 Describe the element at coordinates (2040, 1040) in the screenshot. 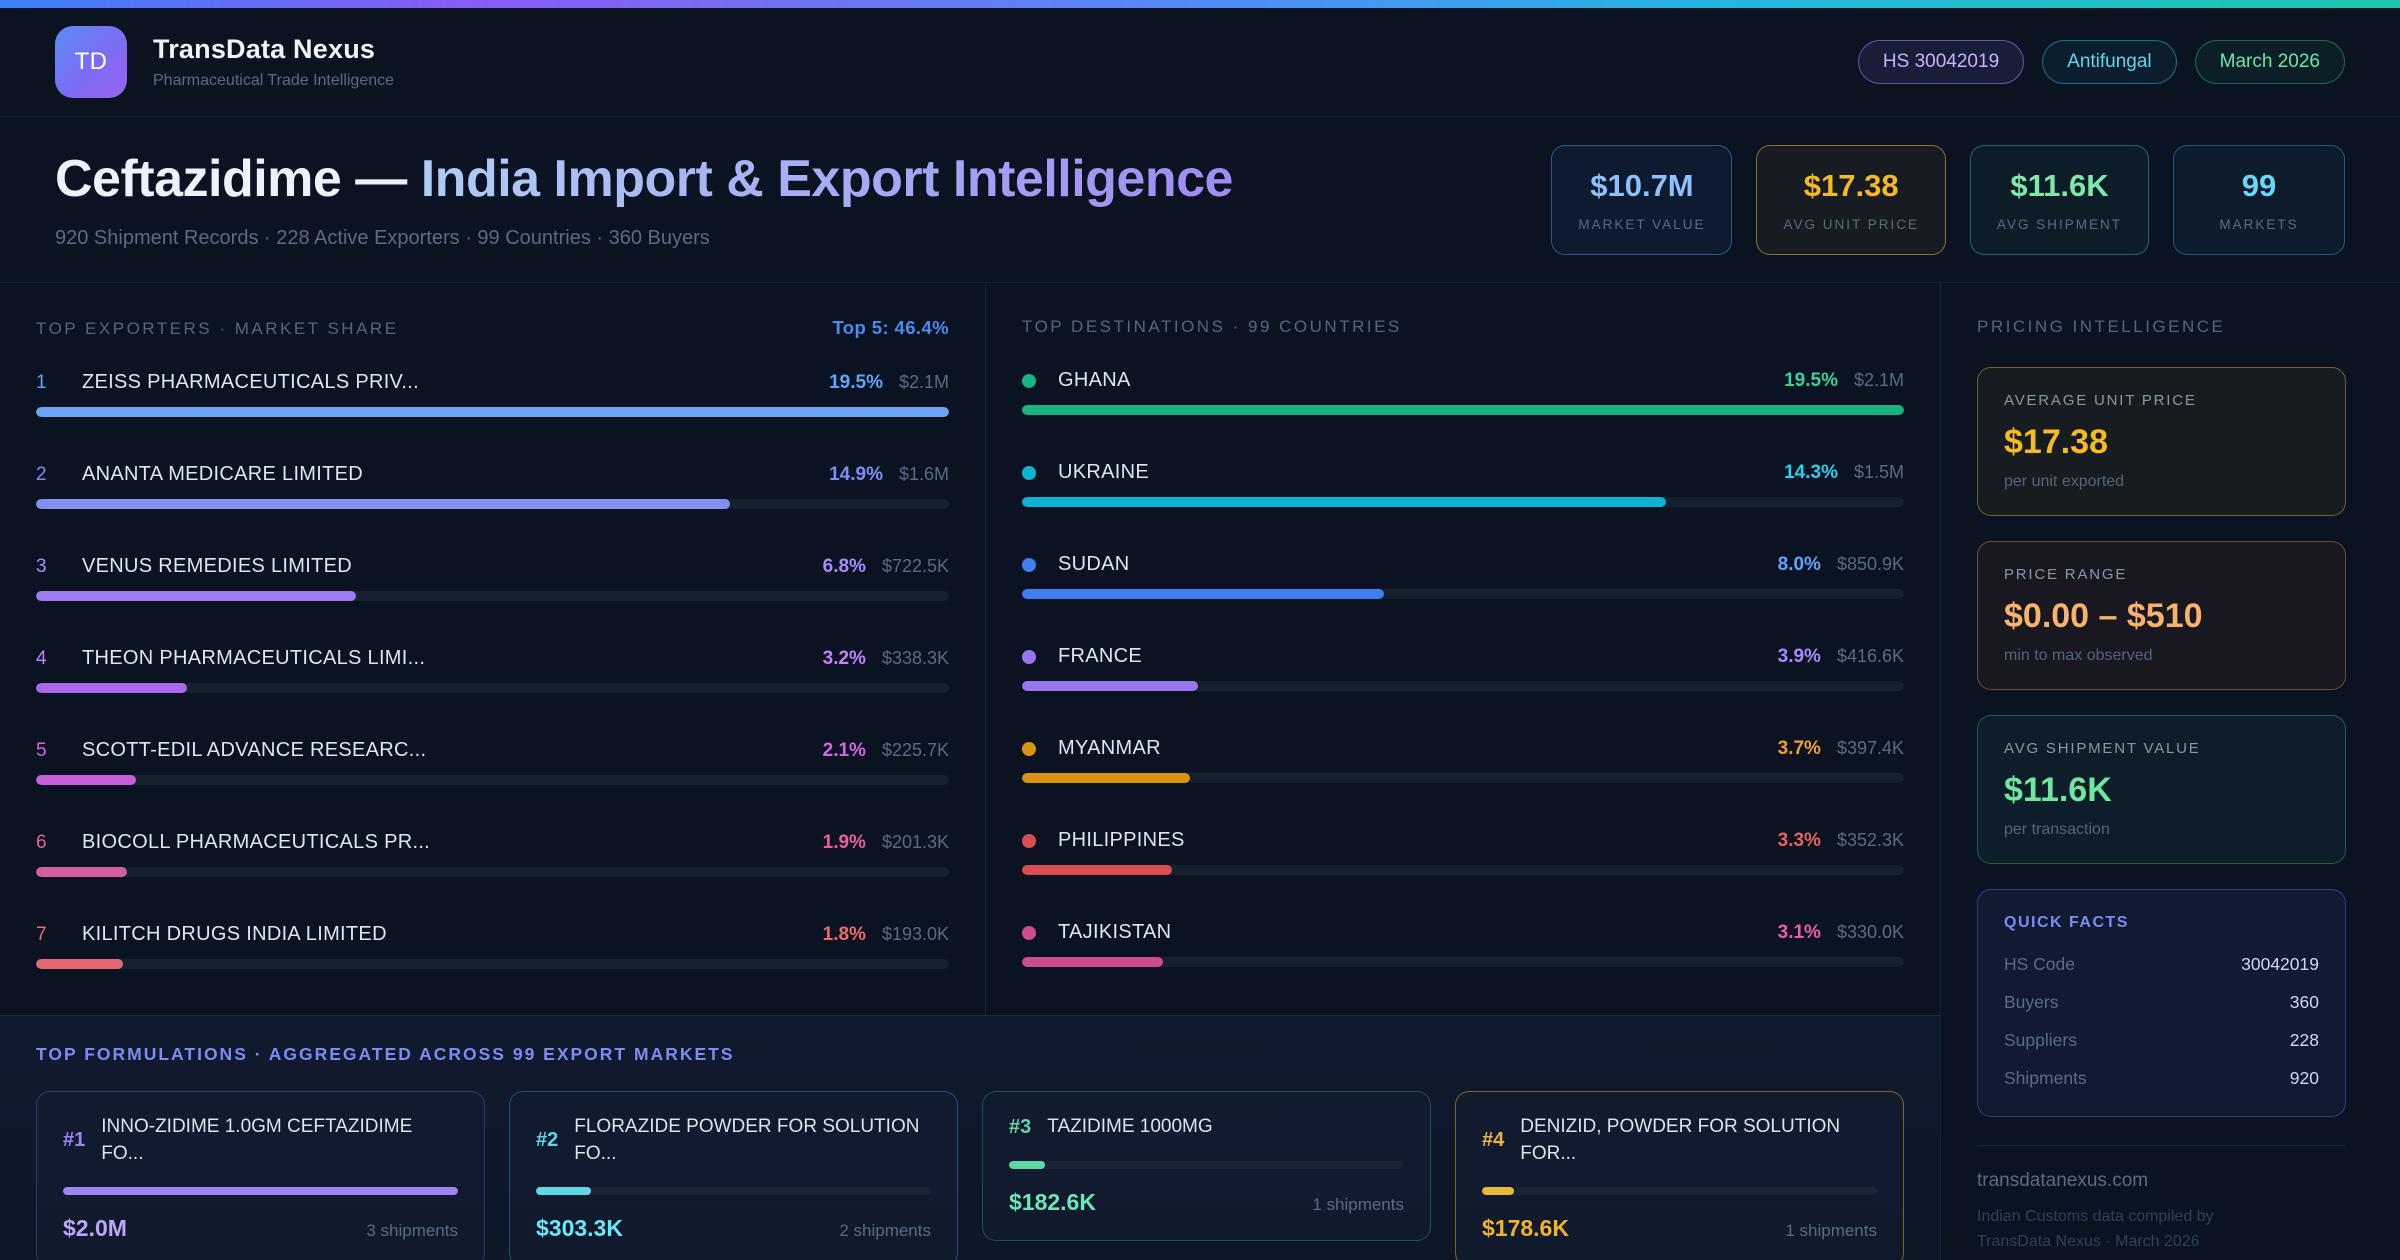

I see `quick-fact-label: Suppliers` at that location.